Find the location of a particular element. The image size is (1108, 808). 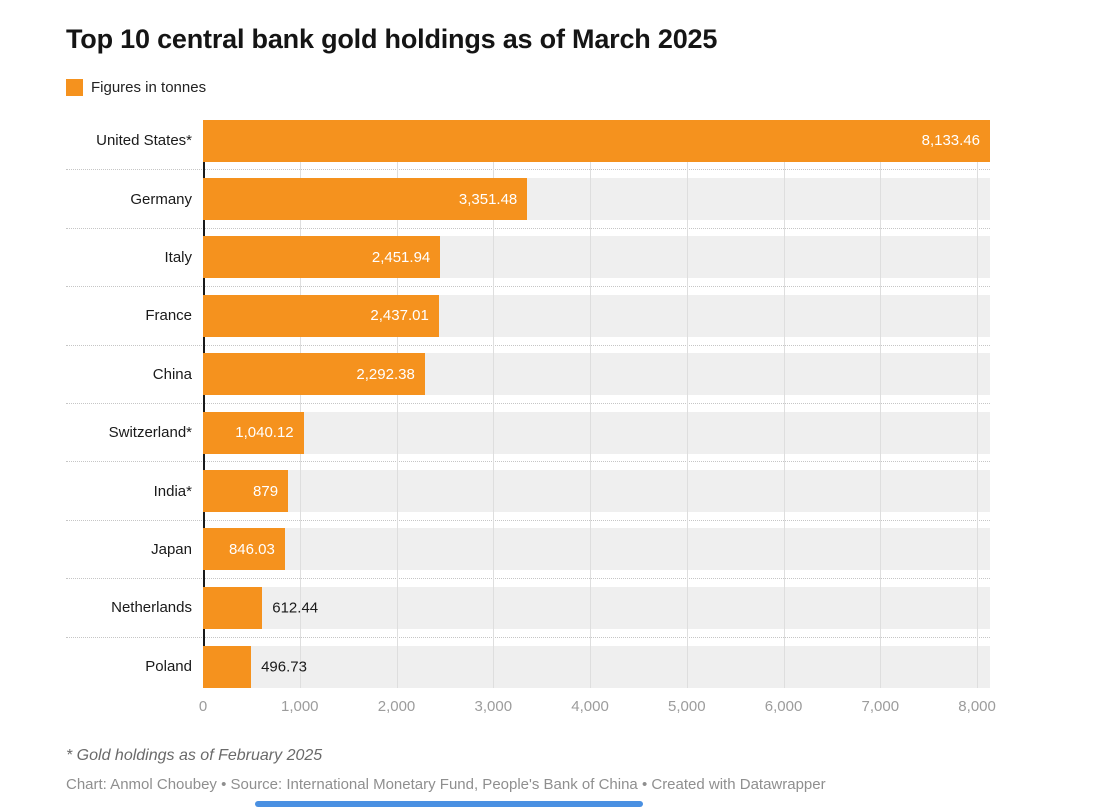

table-row: United States* 8,133.46 is located at coordinates (528, 141).